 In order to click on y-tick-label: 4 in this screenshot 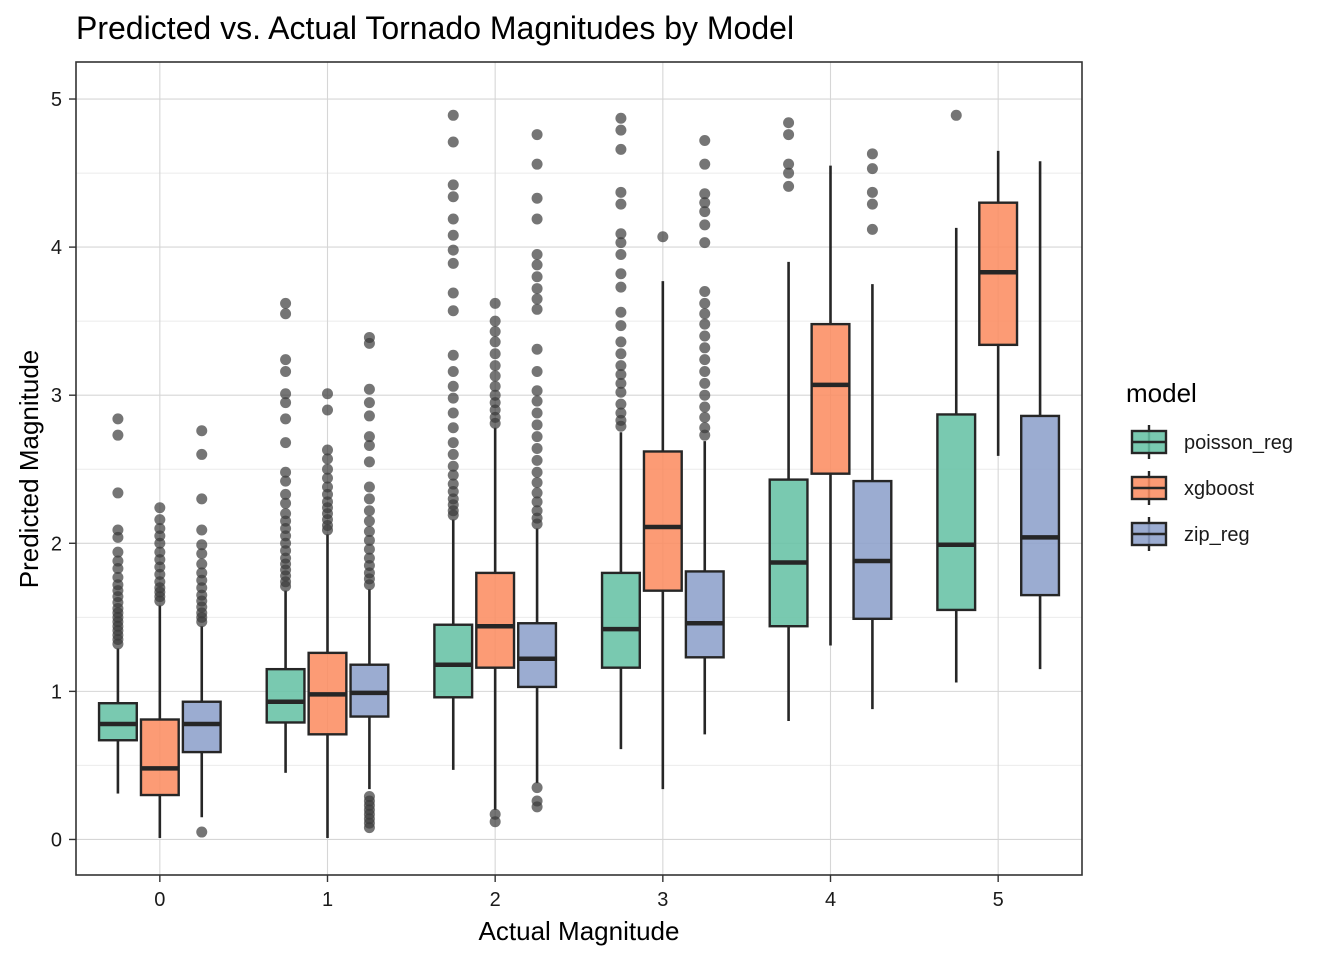, I will do `click(56, 248)`.